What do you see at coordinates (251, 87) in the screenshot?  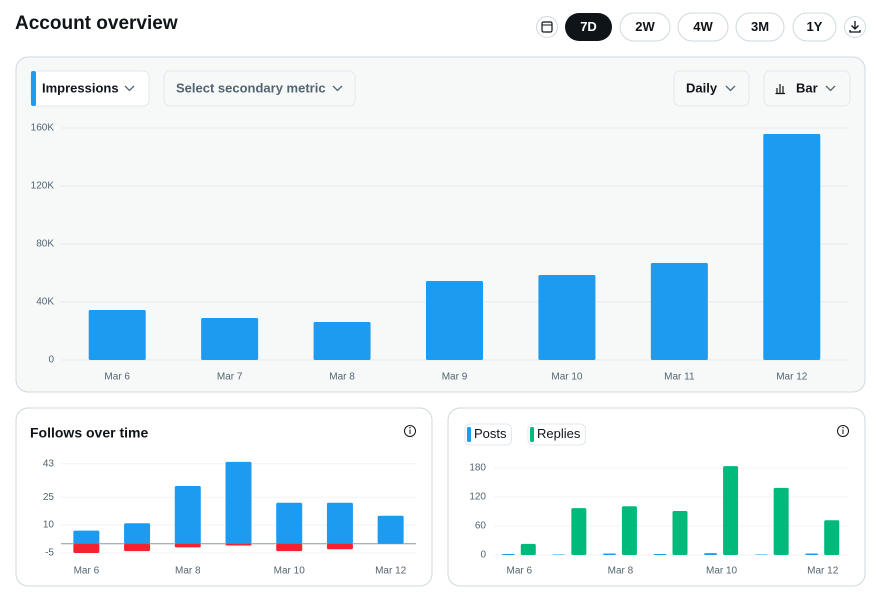 I see `dropdown-label: Select secondary metric` at bounding box center [251, 87].